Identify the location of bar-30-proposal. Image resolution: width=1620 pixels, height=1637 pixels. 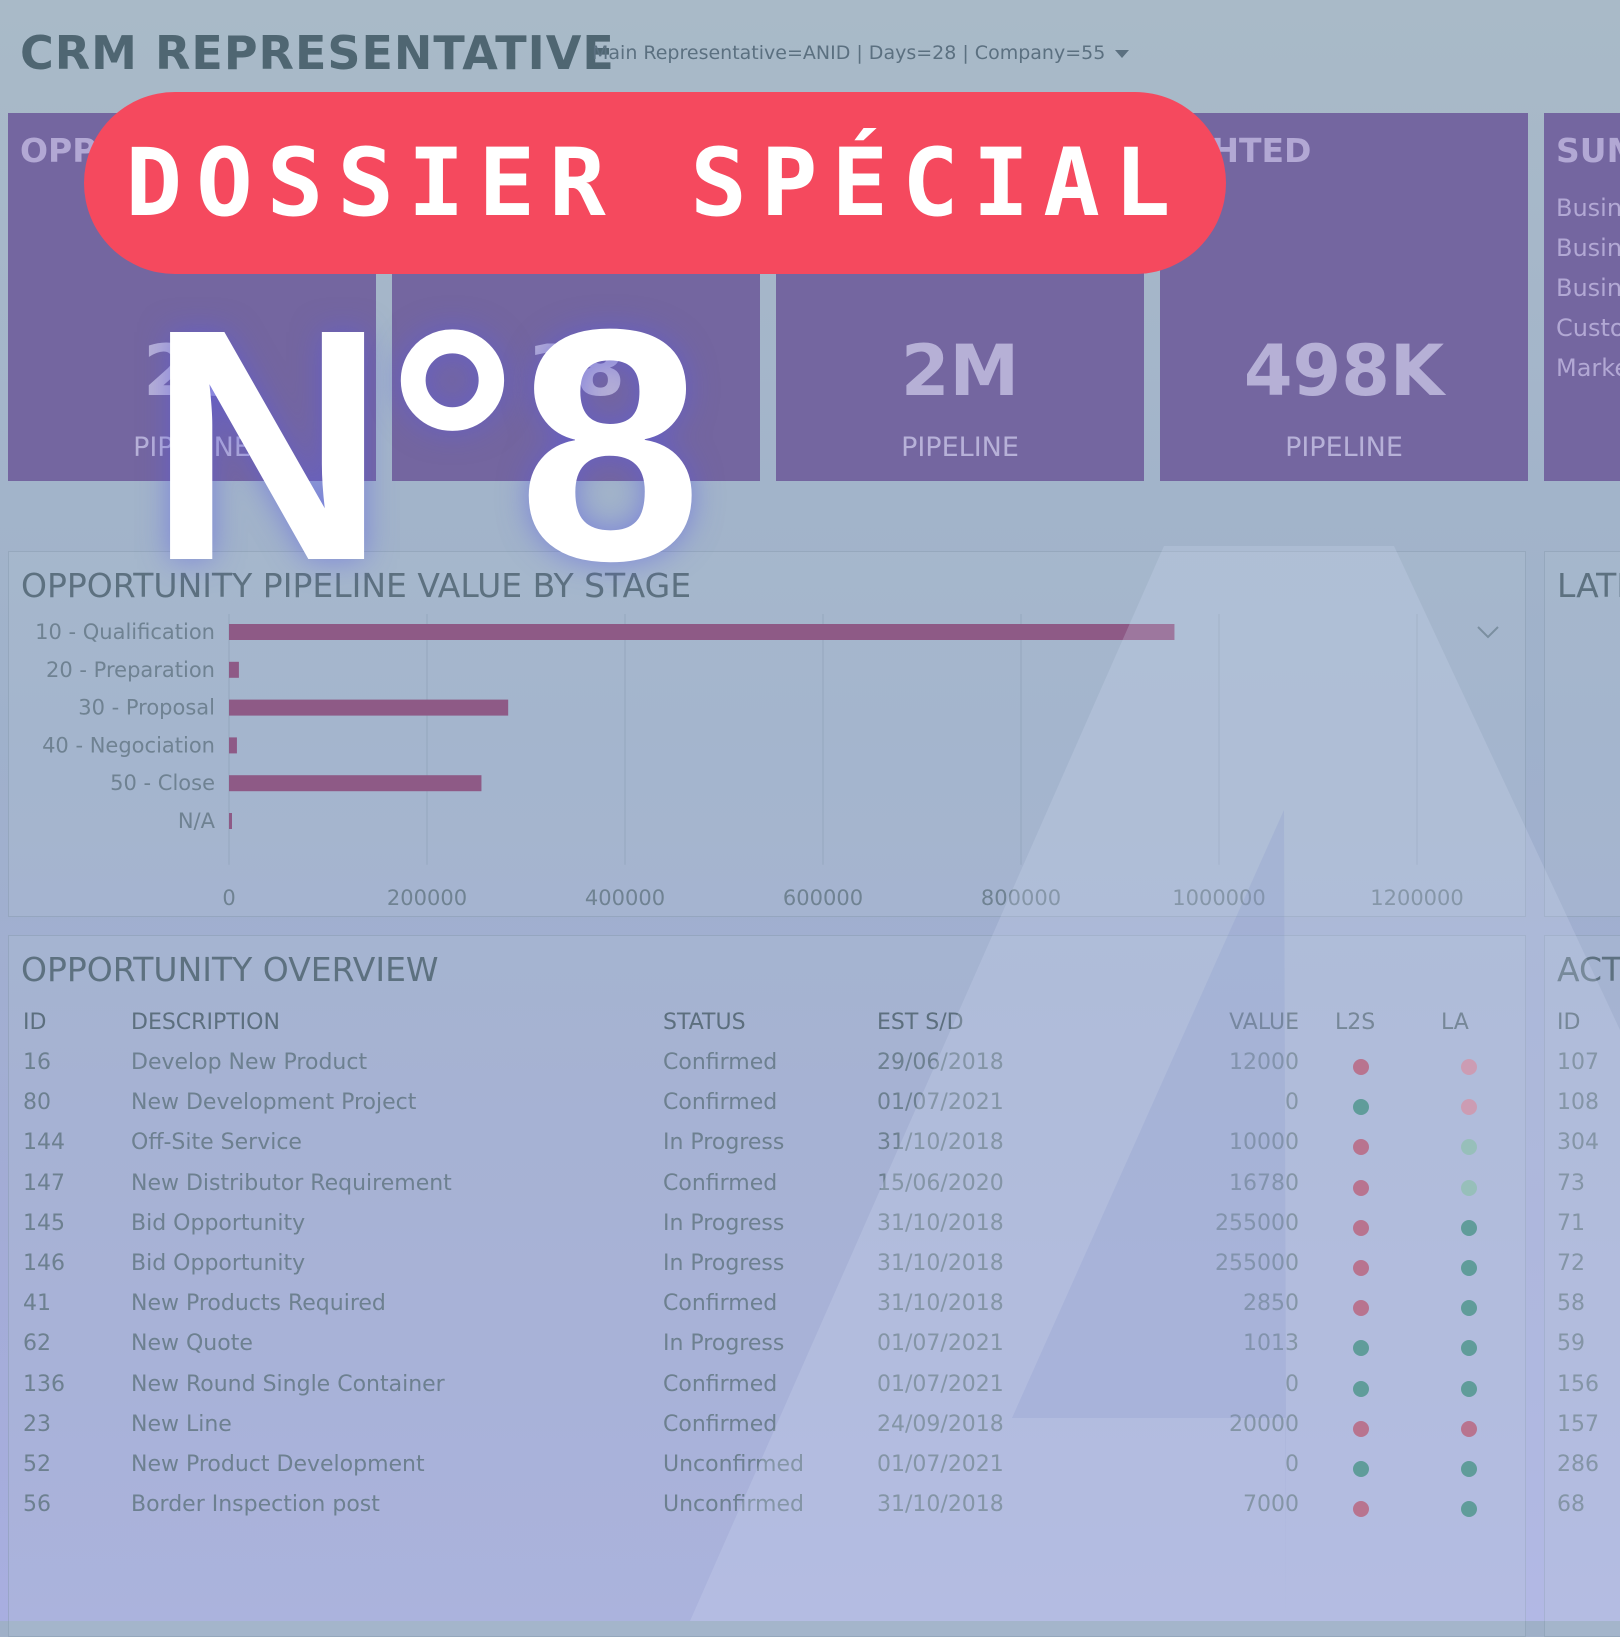
(369, 707).